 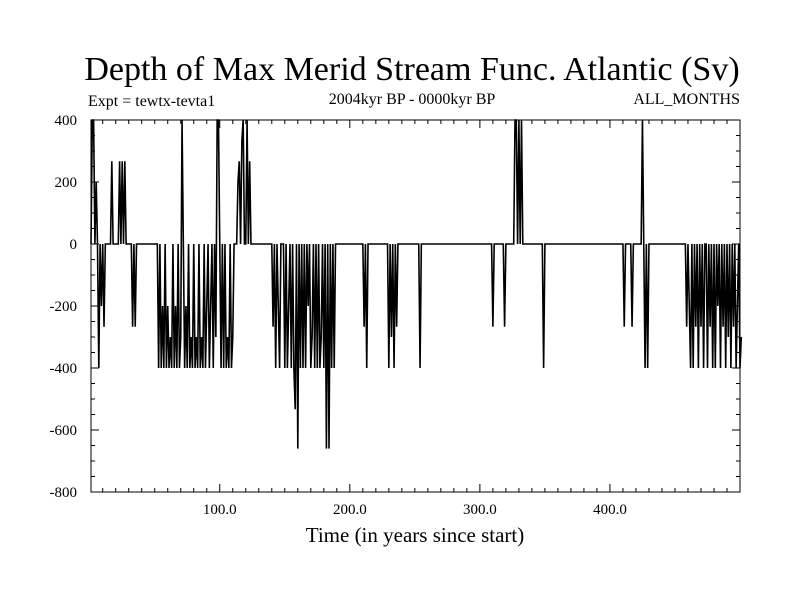 What do you see at coordinates (686, 99) in the screenshot?
I see `months-label: ALL_MONTHS` at bounding box center [686, 99].